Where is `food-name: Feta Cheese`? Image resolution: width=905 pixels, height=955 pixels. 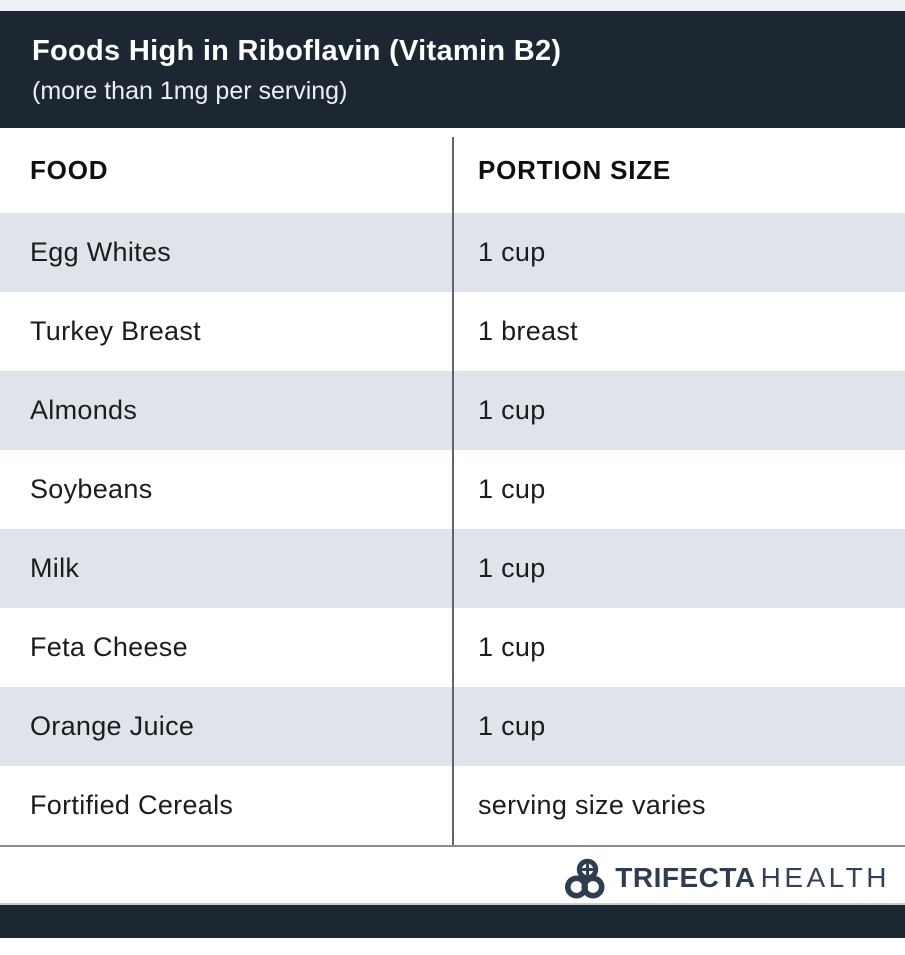 food-name: Feta Cheese is located at coordinates (109, 647).